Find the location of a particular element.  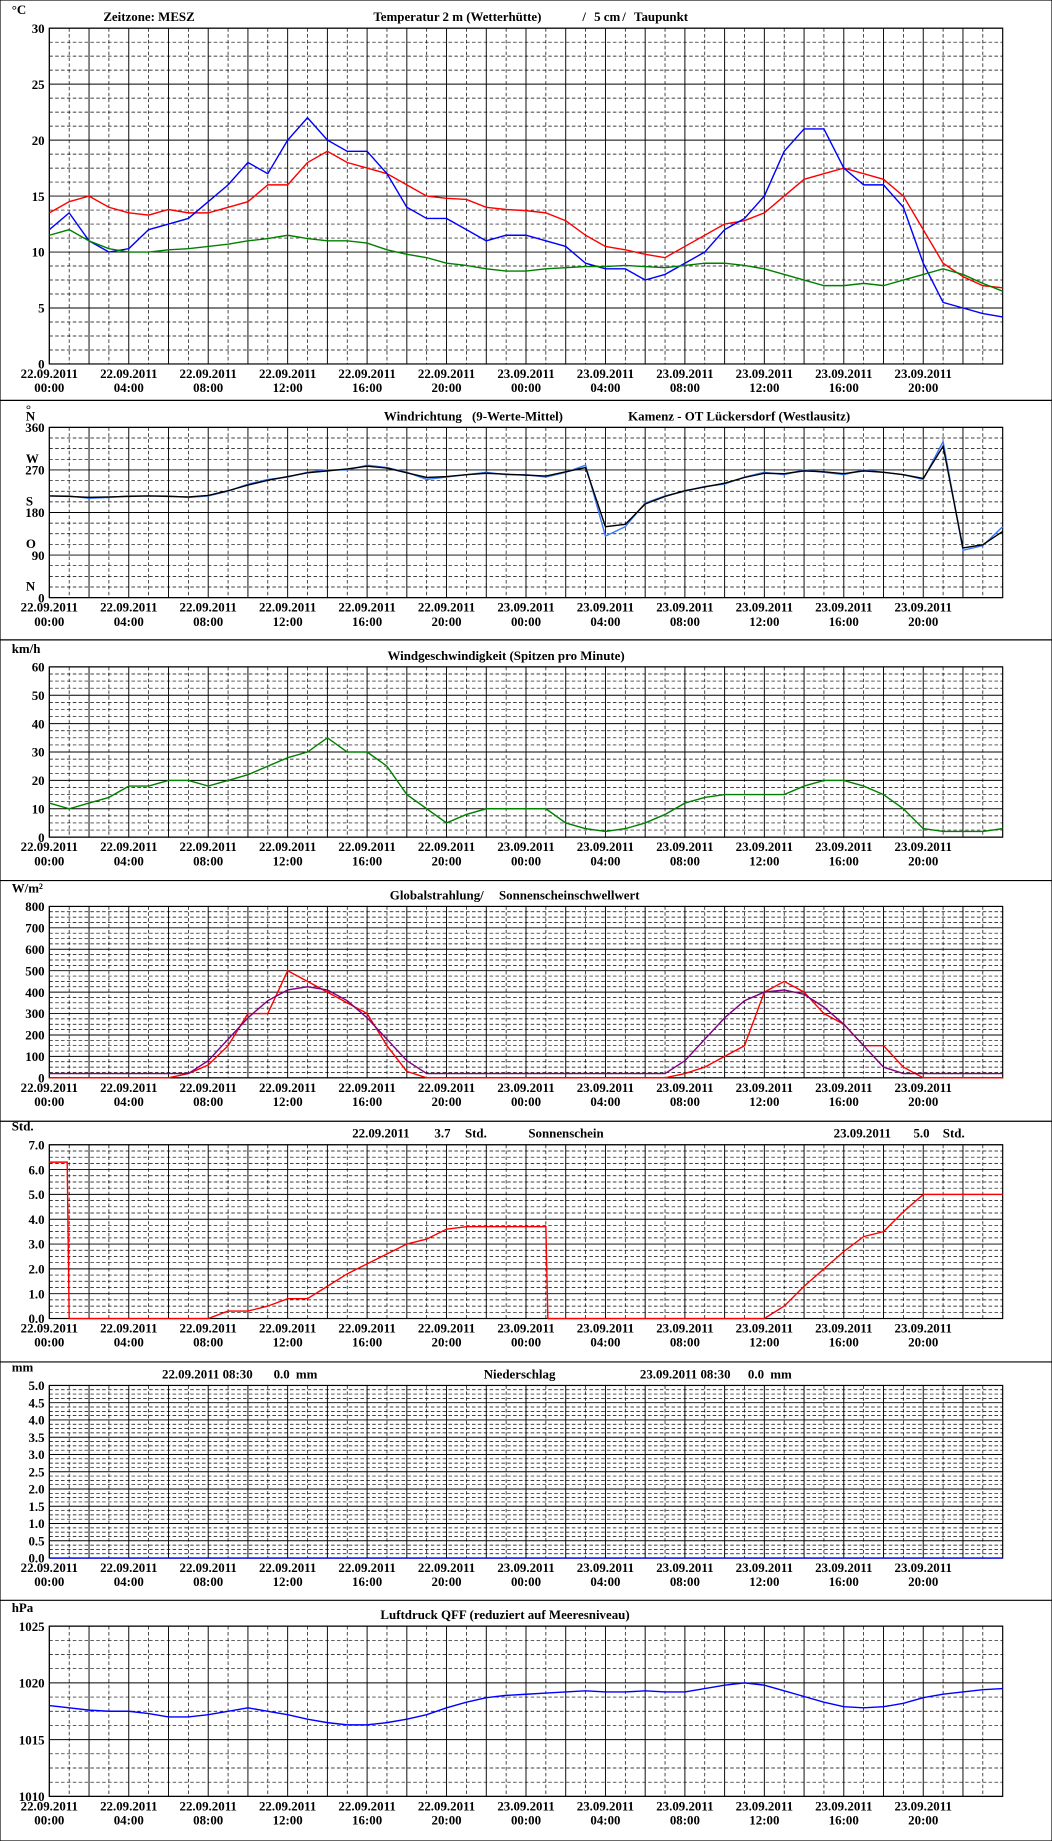

y-axis-unit: mm is located at coordinates (23, 1366).